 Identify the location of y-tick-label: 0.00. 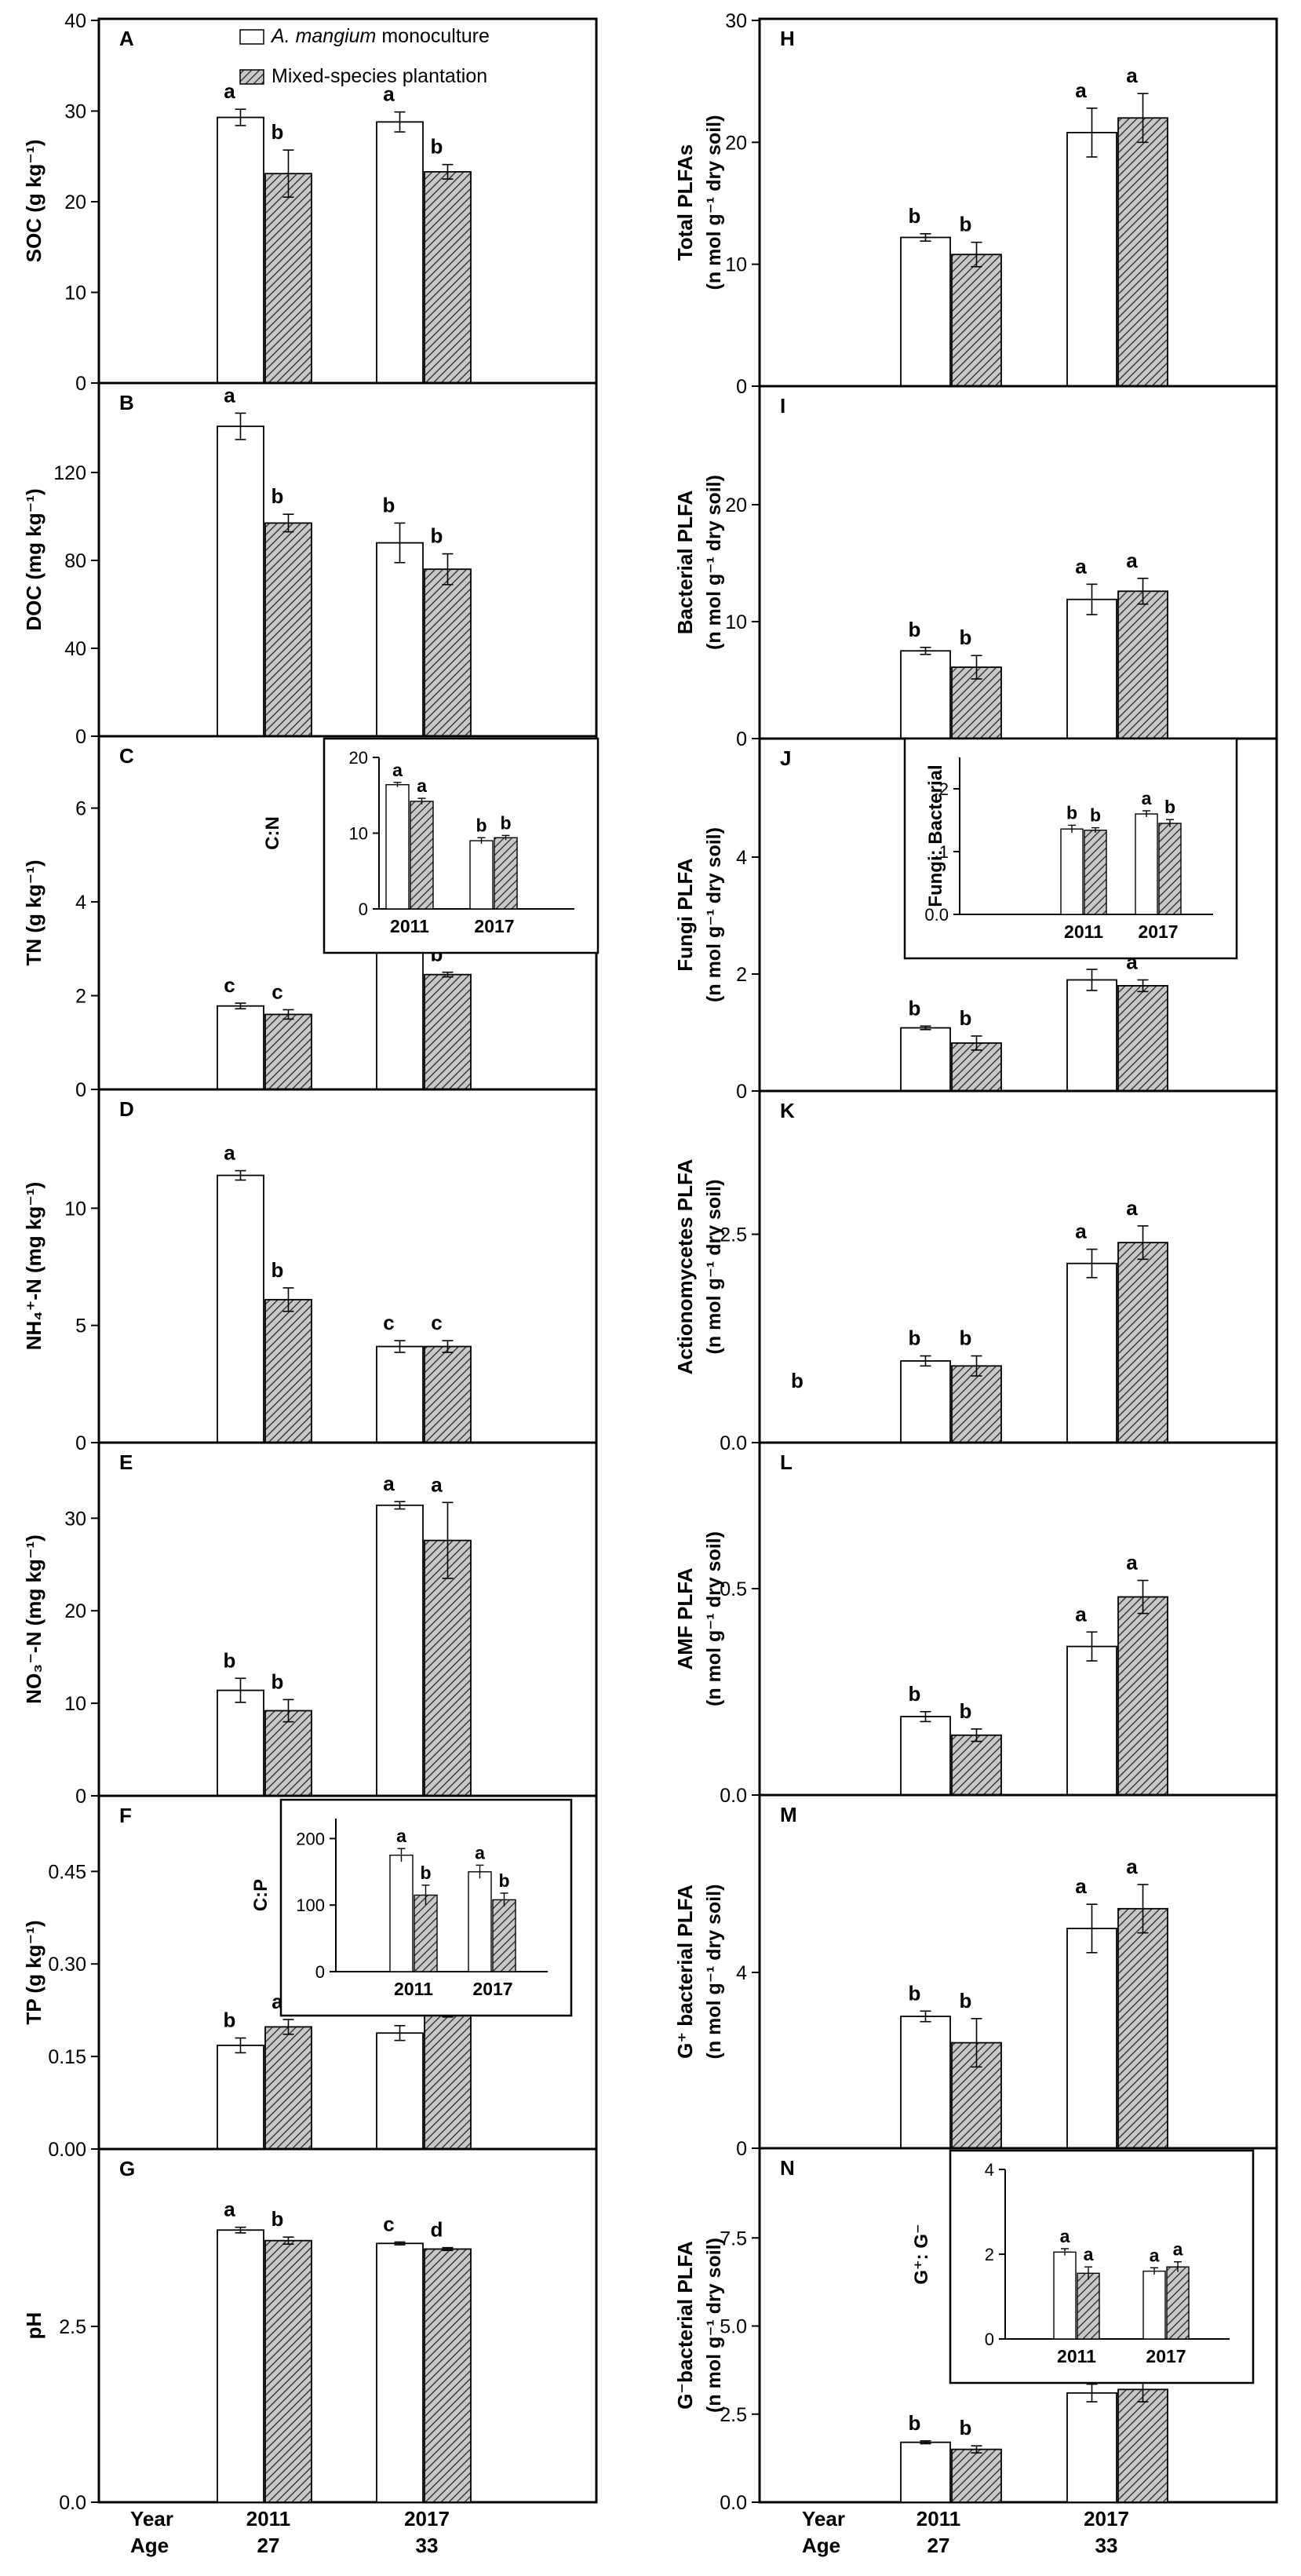
(67, 2150).